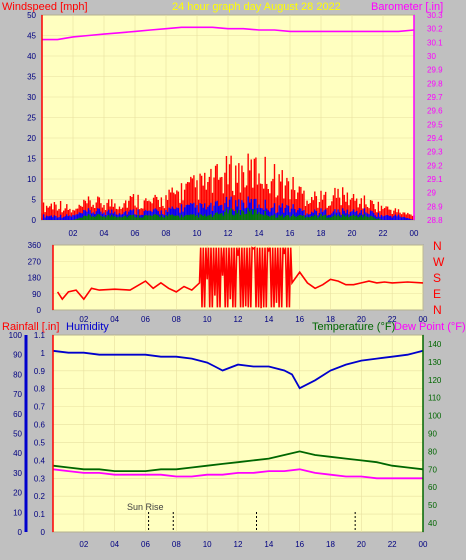 This screenshot has width=466, height=560. Describe the element at coordinates (34, 220) in the screenshot. I see `wind-y-tick-label: 0` at that location.